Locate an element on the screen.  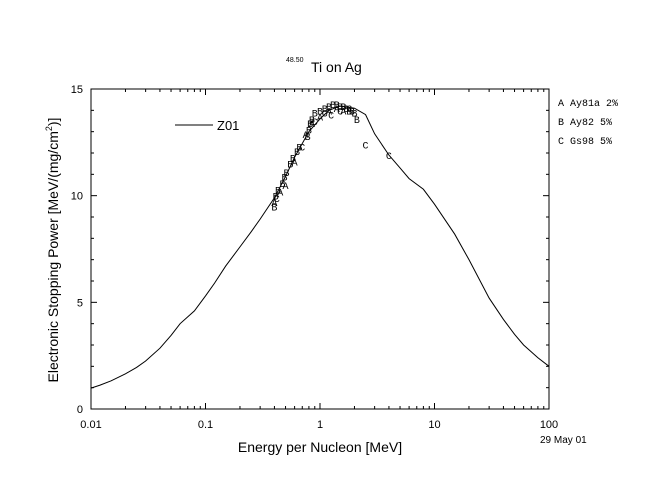
y-axis-label-main: Electronic Stopping Power [MeV/(mg/cm is located at coordinates (53, 256).